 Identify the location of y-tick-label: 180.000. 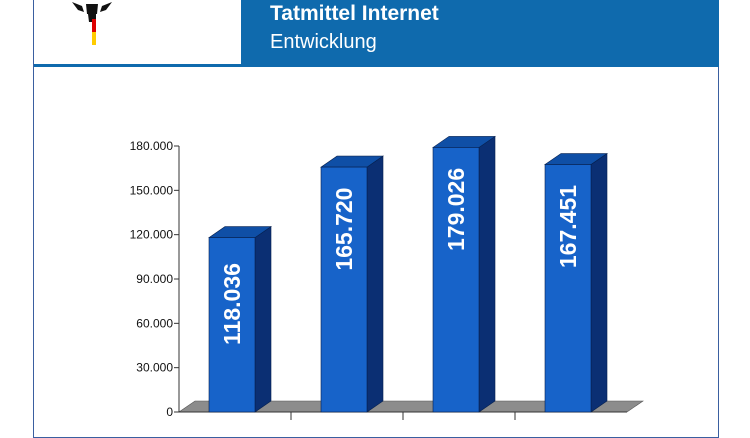
(152, 146).